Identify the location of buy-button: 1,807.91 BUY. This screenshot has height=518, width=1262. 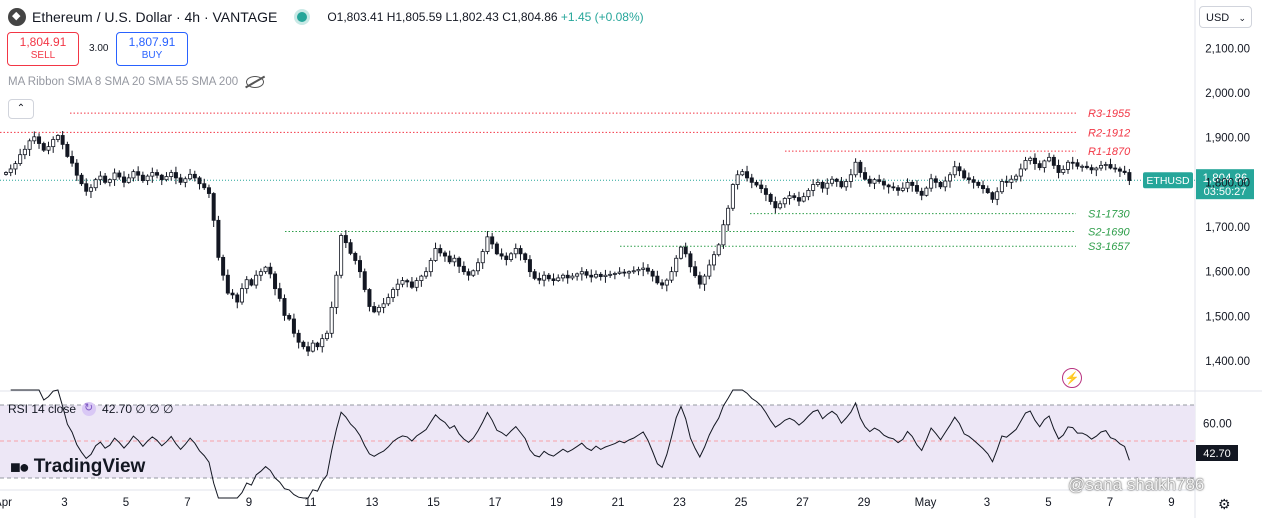
(152, 49).